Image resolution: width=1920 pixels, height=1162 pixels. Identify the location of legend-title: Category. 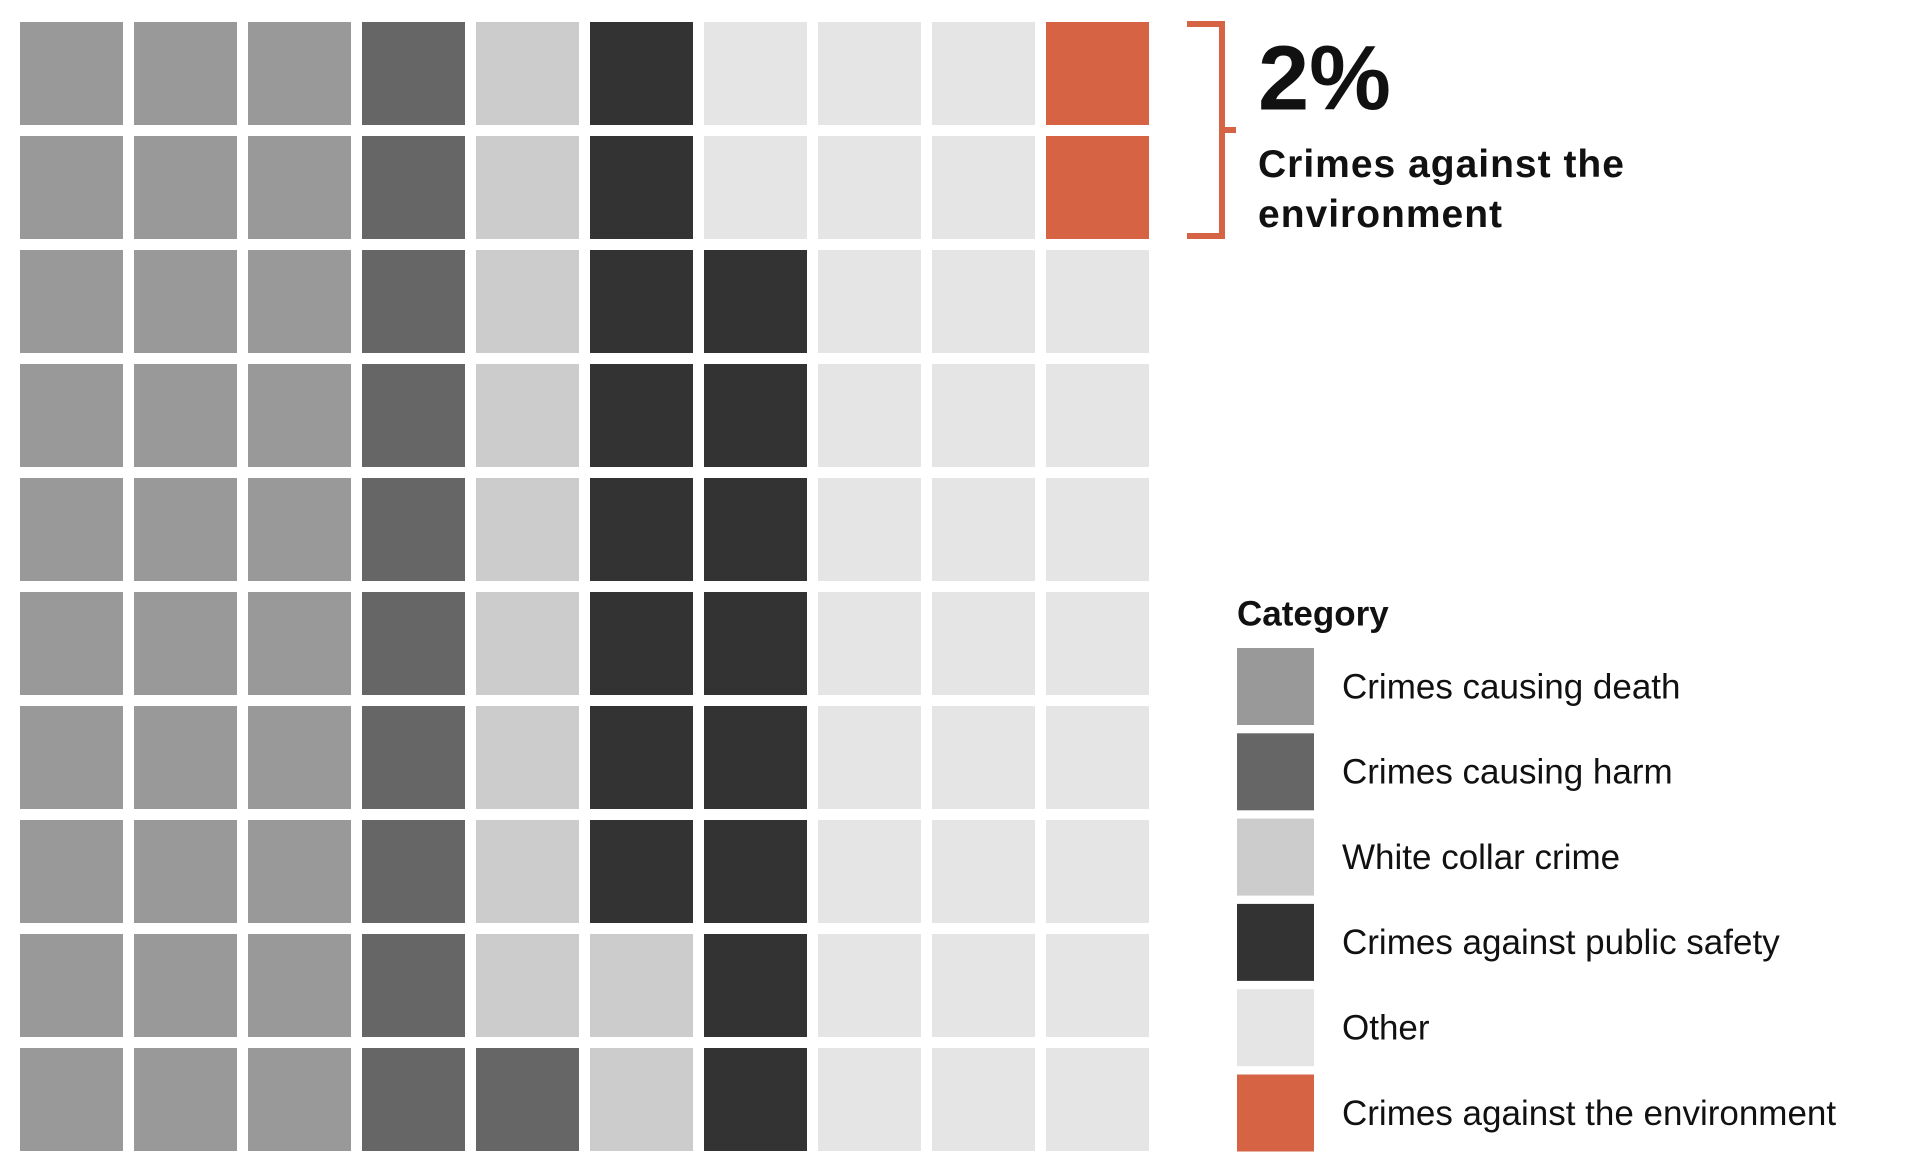
(1313, 613).